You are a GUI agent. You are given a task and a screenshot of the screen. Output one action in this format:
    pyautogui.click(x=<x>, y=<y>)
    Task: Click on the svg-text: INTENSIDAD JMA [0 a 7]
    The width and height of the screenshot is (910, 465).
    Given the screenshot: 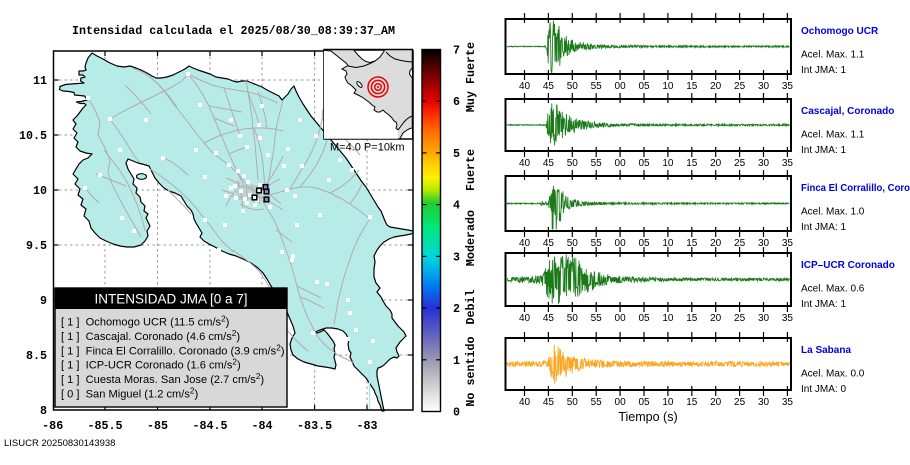 What is the action you would take?
    pyautogui.click(x=170, y=299)
    